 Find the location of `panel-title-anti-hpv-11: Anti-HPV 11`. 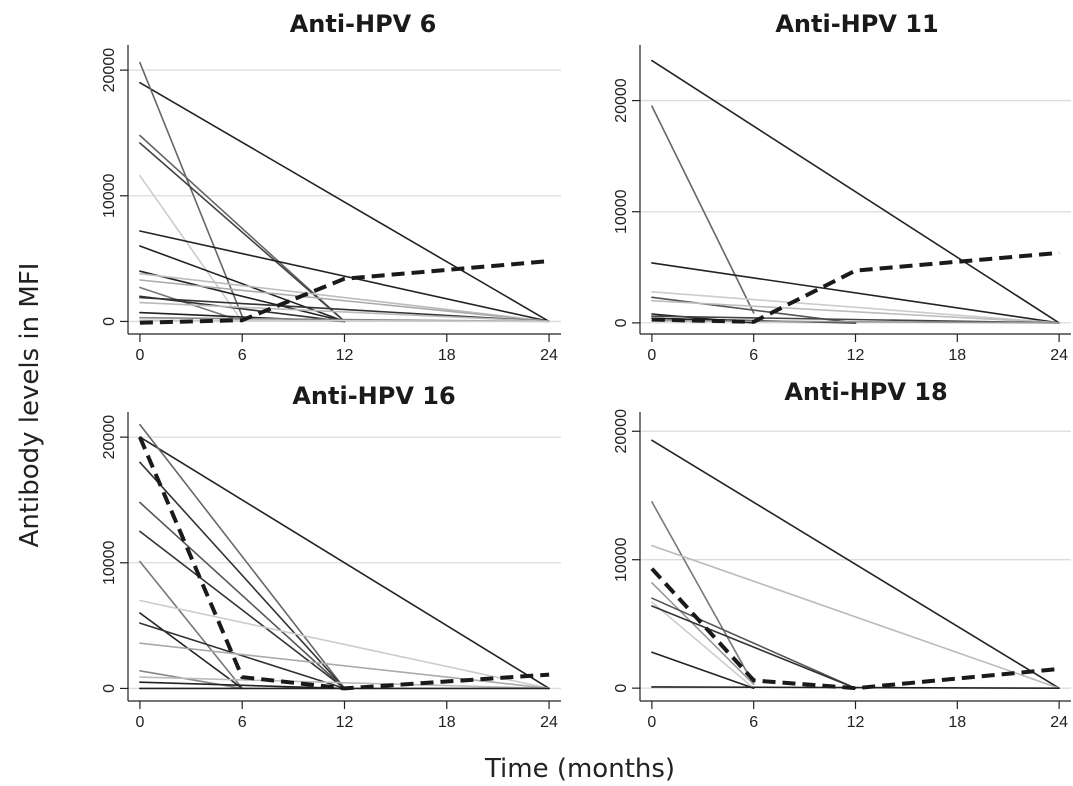

panel-title-anti-hpv-11: Anti-HPV 11 is located at coordinates (856, 24).